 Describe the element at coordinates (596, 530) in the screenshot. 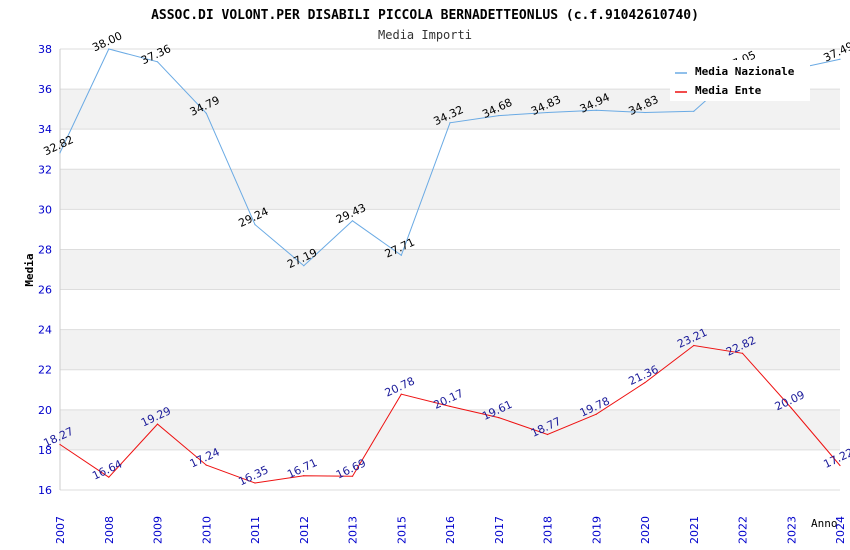

I see `x-tick-label: 2019` at that location.